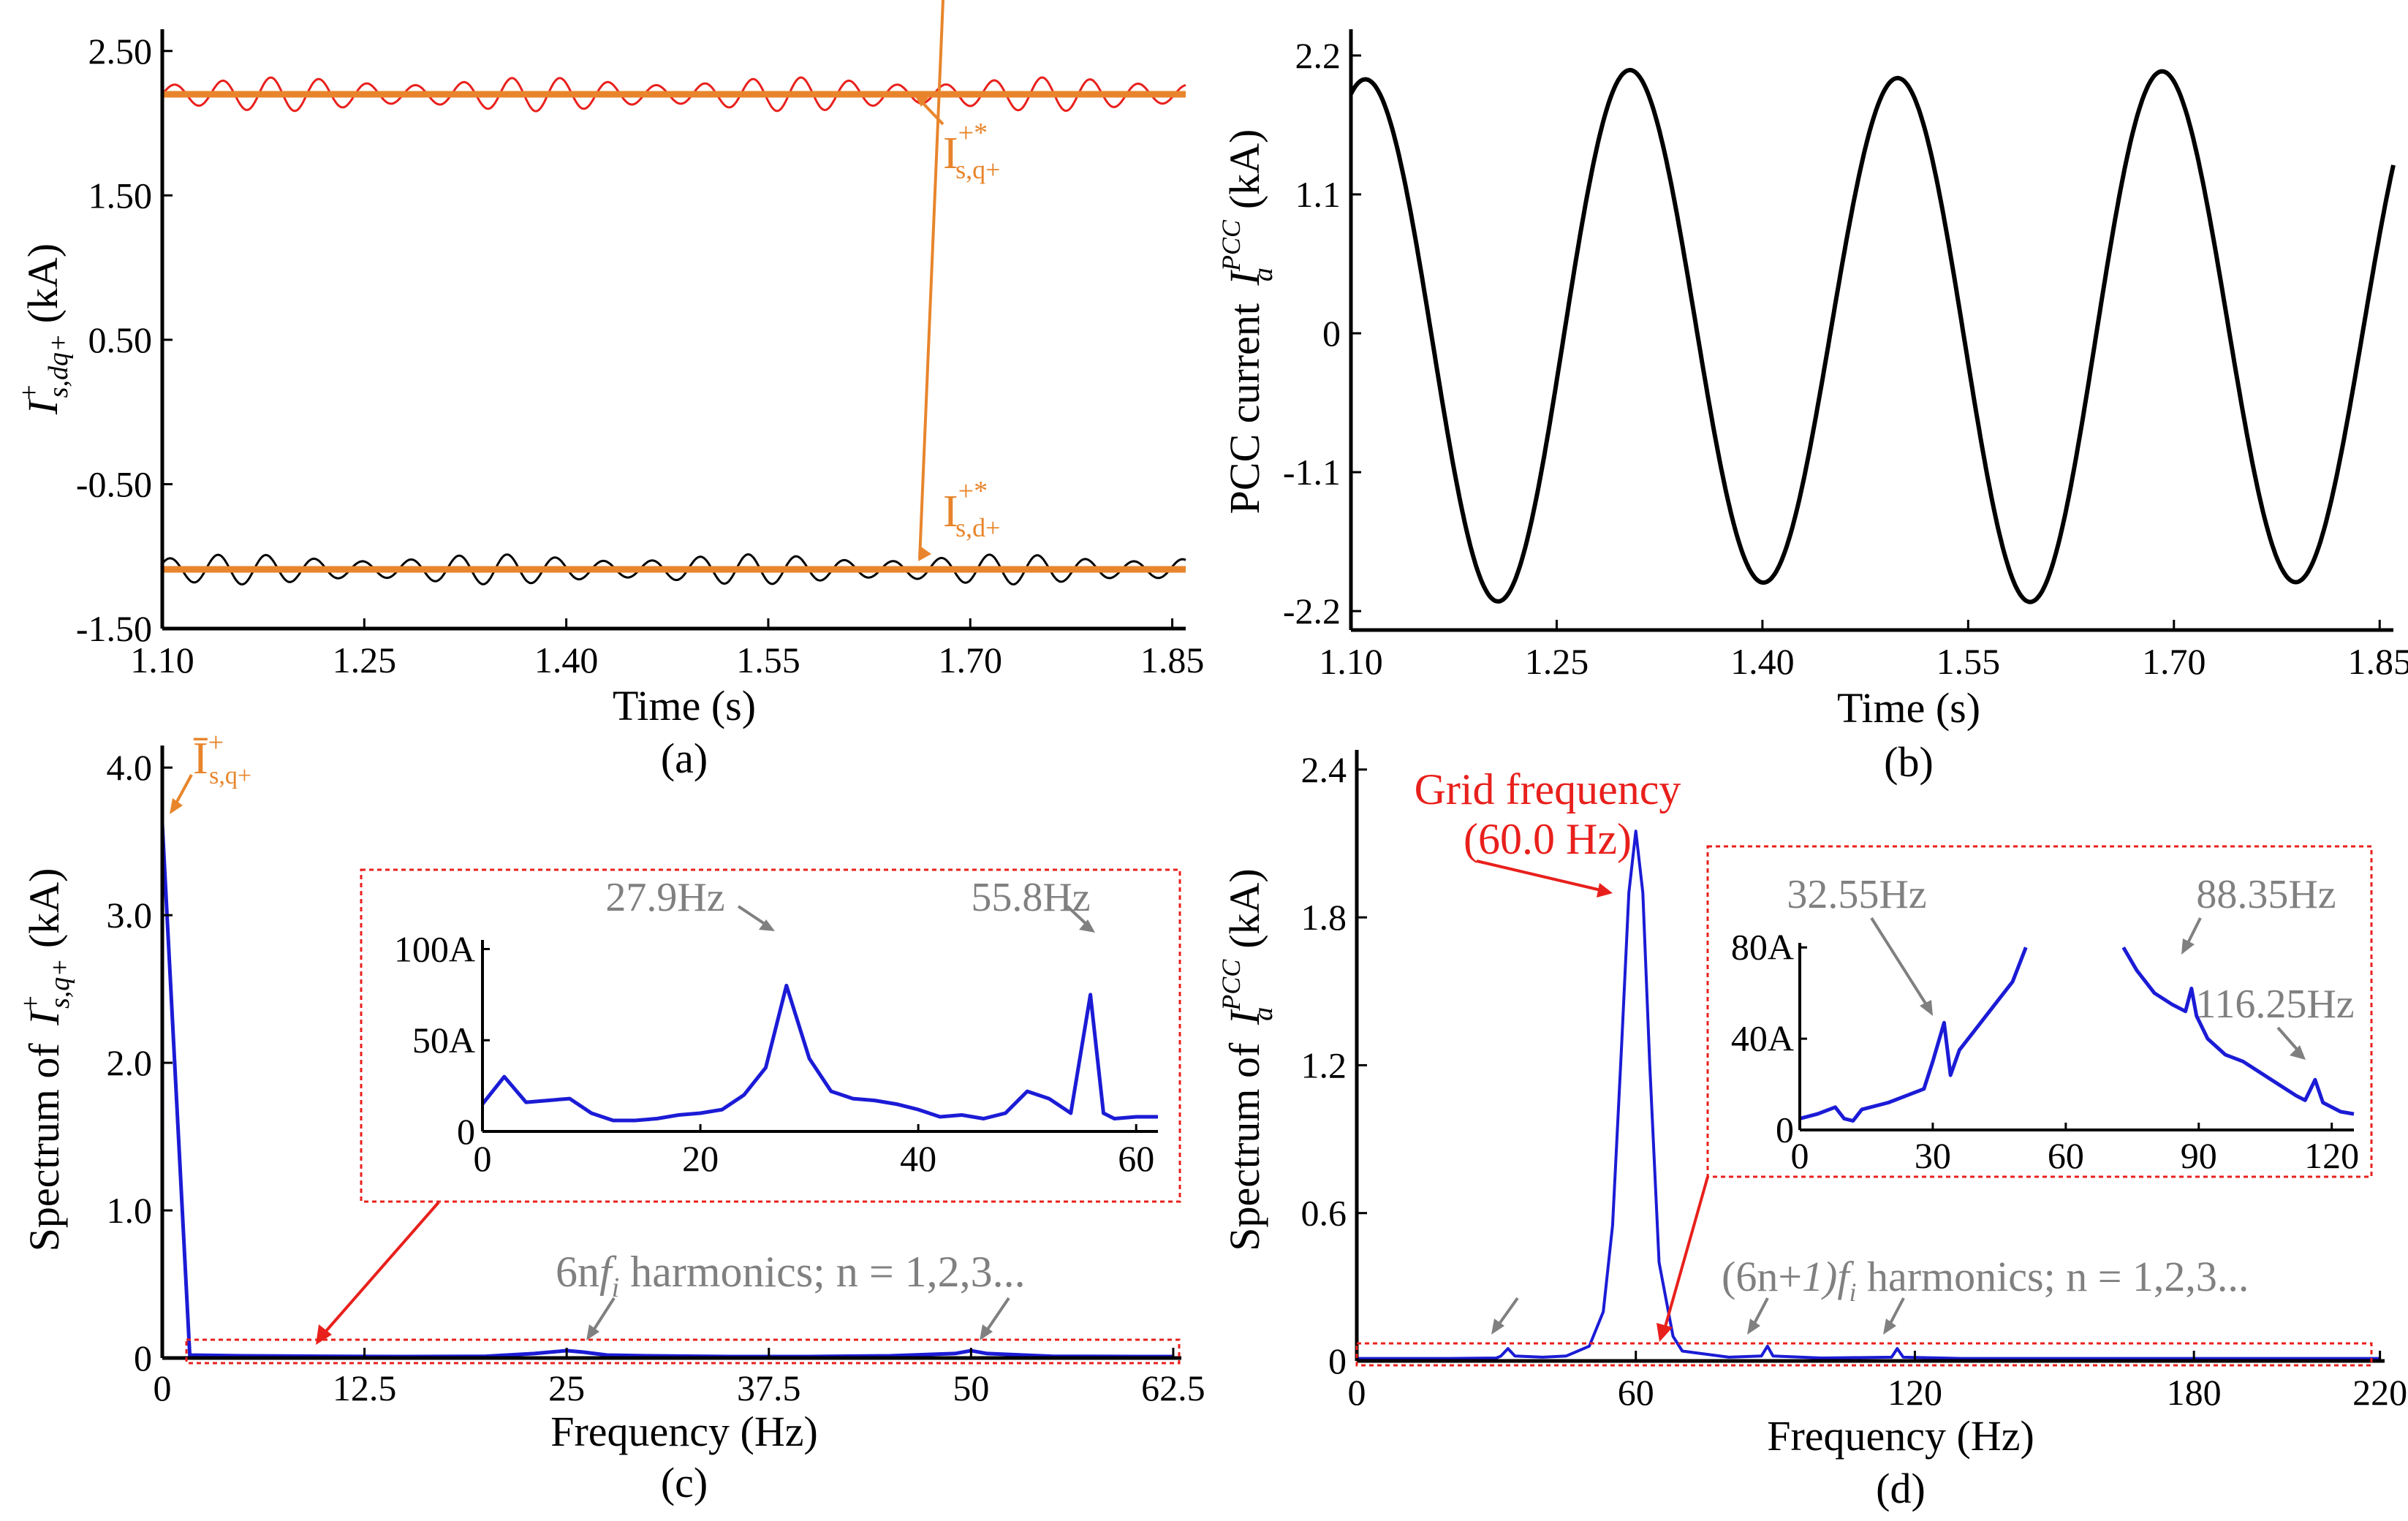  What do you see at coordinates (680, 1378) in the screenshot?
I see `c-x-ticks: 0 12.5 25 37.5 50 62.5` at bounding box center [680, 1378].